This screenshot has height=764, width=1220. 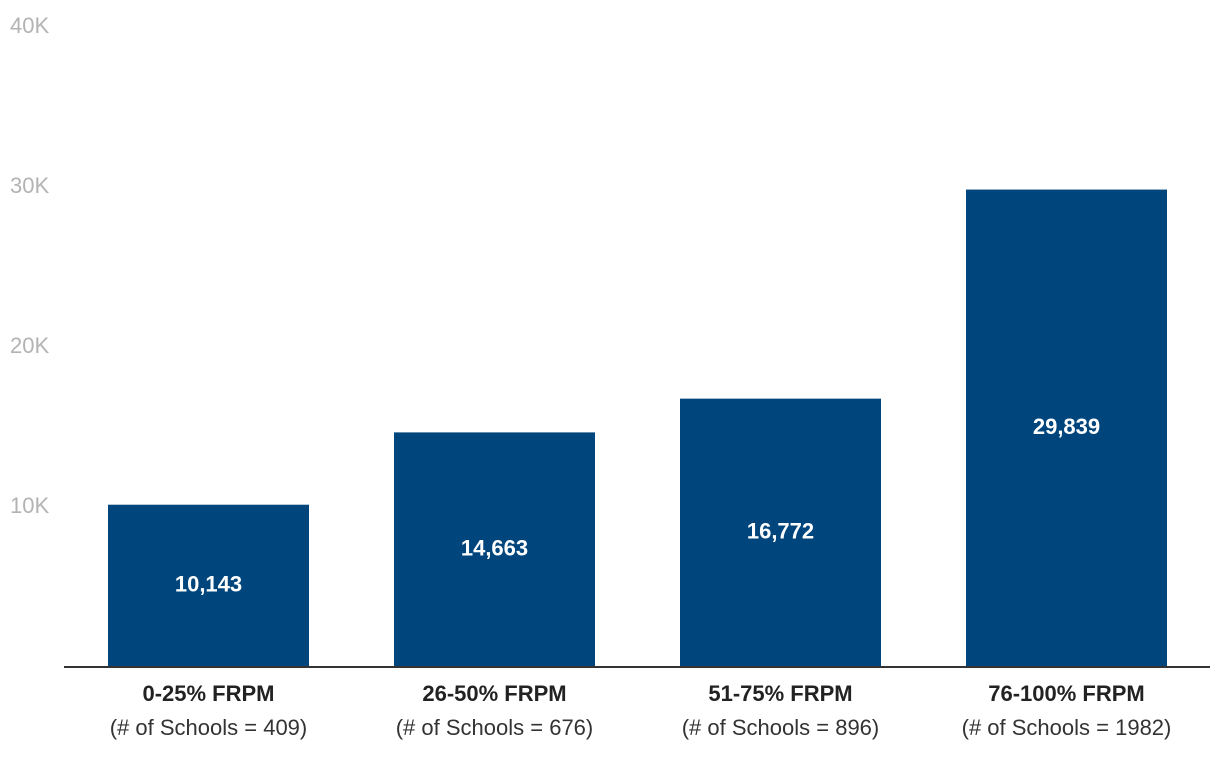 I want to click on y-tick-label: 20K, so click(x=29, y=345).